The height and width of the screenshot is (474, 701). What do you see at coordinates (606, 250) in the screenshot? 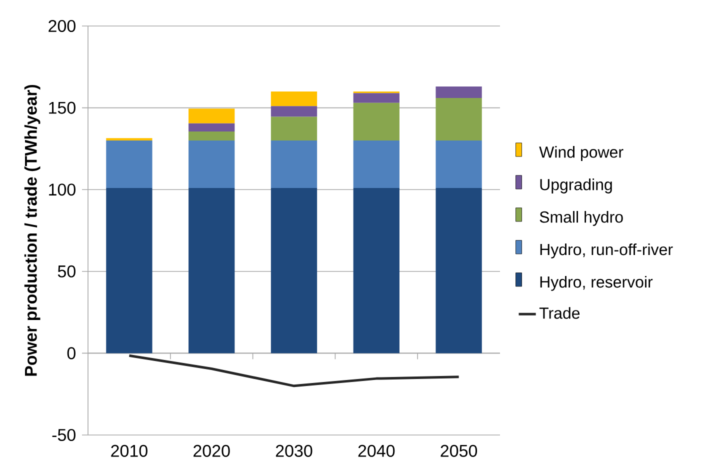
I see `legend-label: Hydro, run-off-river` at bounding box center [606, 250].